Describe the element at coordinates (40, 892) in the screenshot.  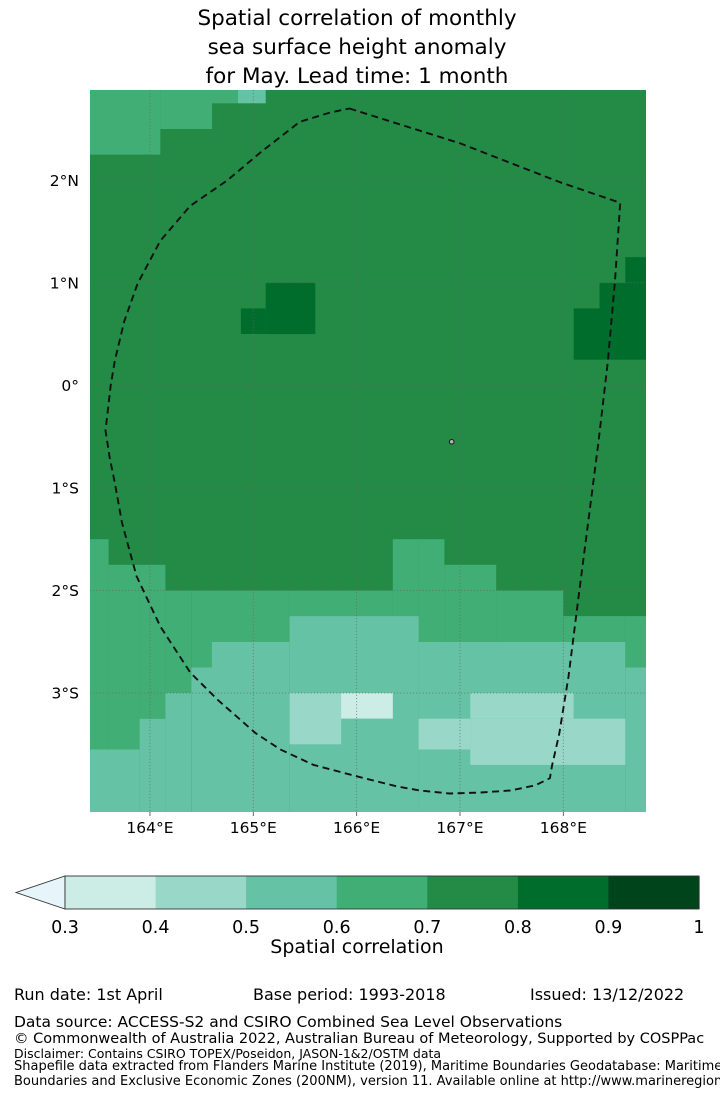
I see `colorbar-under-arrow` at that location.